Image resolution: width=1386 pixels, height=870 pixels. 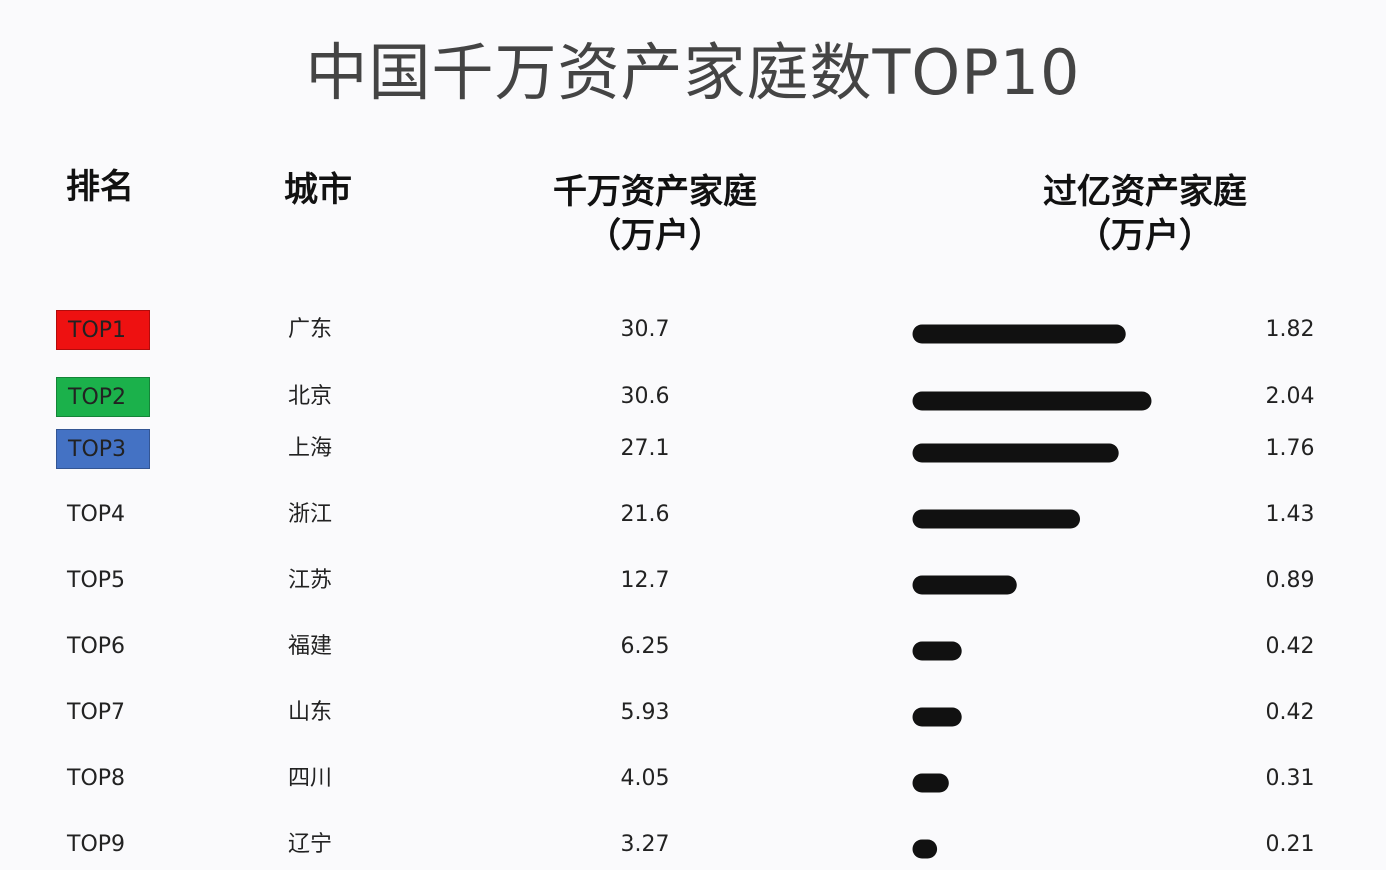 What do you see at coordinates (1145, 236) in the screenshot?
I see `header-hundred-million-line2: （万户）` at bounding box center [1145, 236].